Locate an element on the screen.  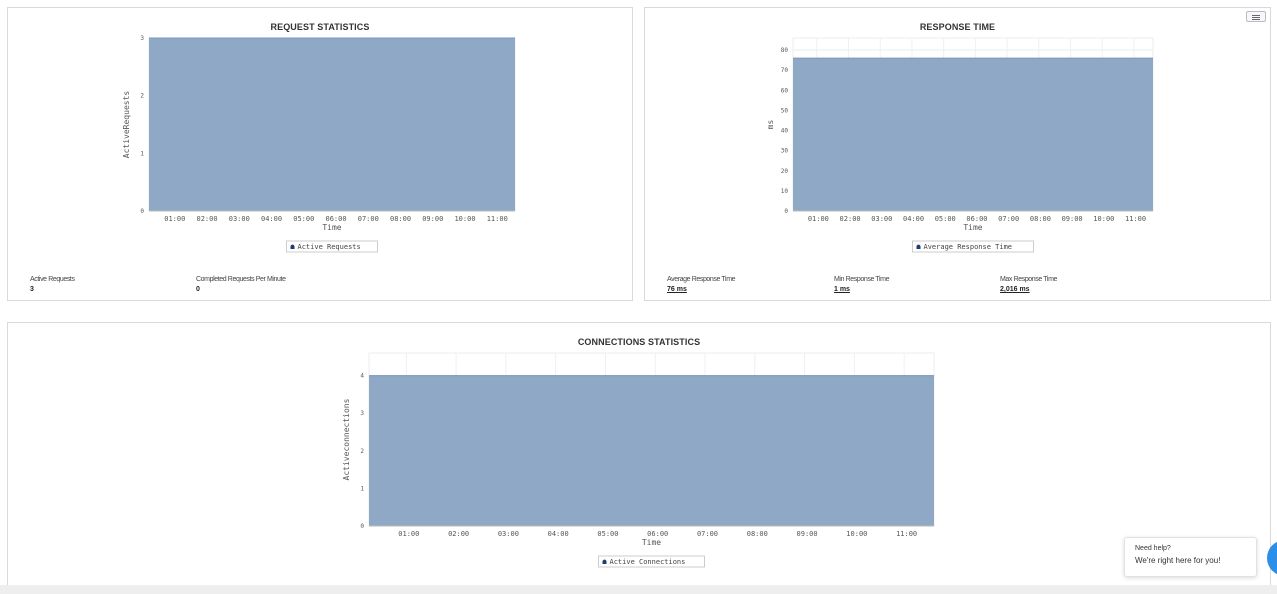
stat-min-response-time: Min Response Time 1 ms is located at coordinates (861, 284).